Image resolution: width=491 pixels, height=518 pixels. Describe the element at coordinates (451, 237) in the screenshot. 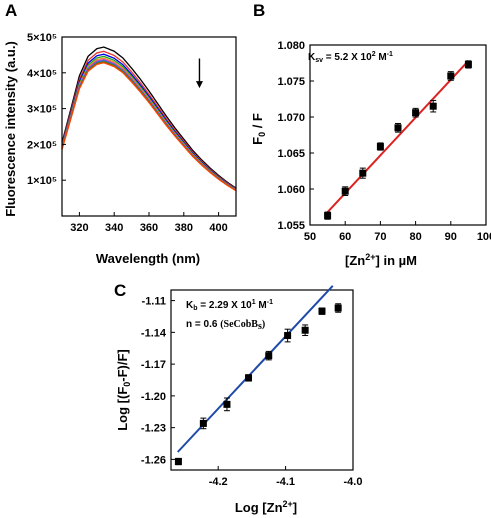

I see `panel-b-x-tick-label: 90` at that location.